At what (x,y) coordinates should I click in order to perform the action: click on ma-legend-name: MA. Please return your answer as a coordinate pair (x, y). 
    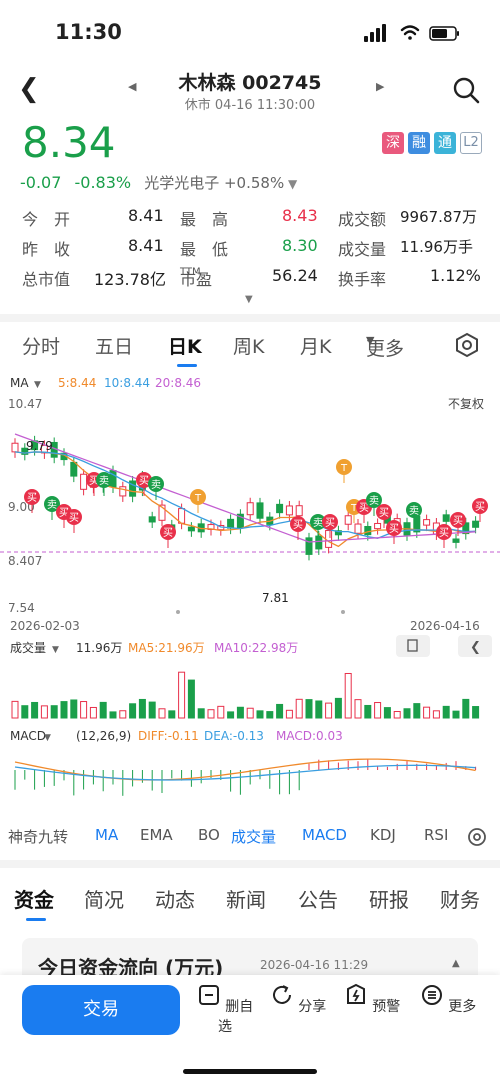
    Looking at the image, I should click on (19, 383).